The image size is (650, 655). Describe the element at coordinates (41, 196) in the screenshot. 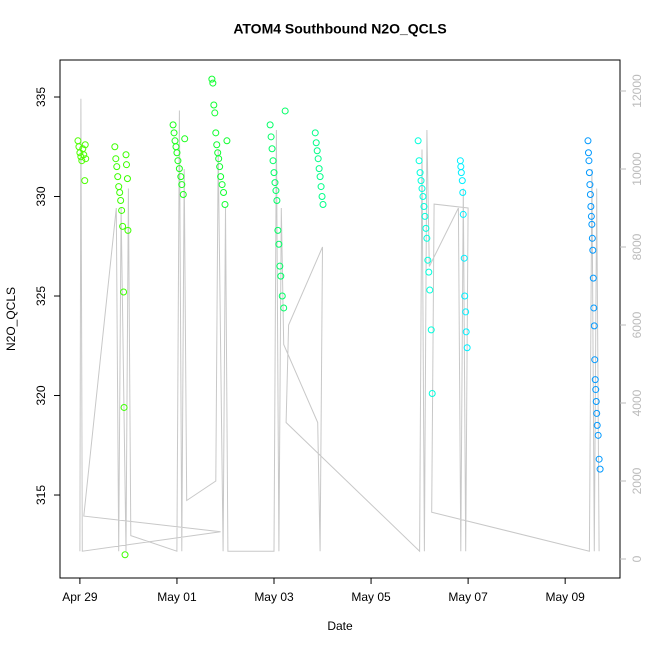

I see `y-tick-label: 330` at that location.